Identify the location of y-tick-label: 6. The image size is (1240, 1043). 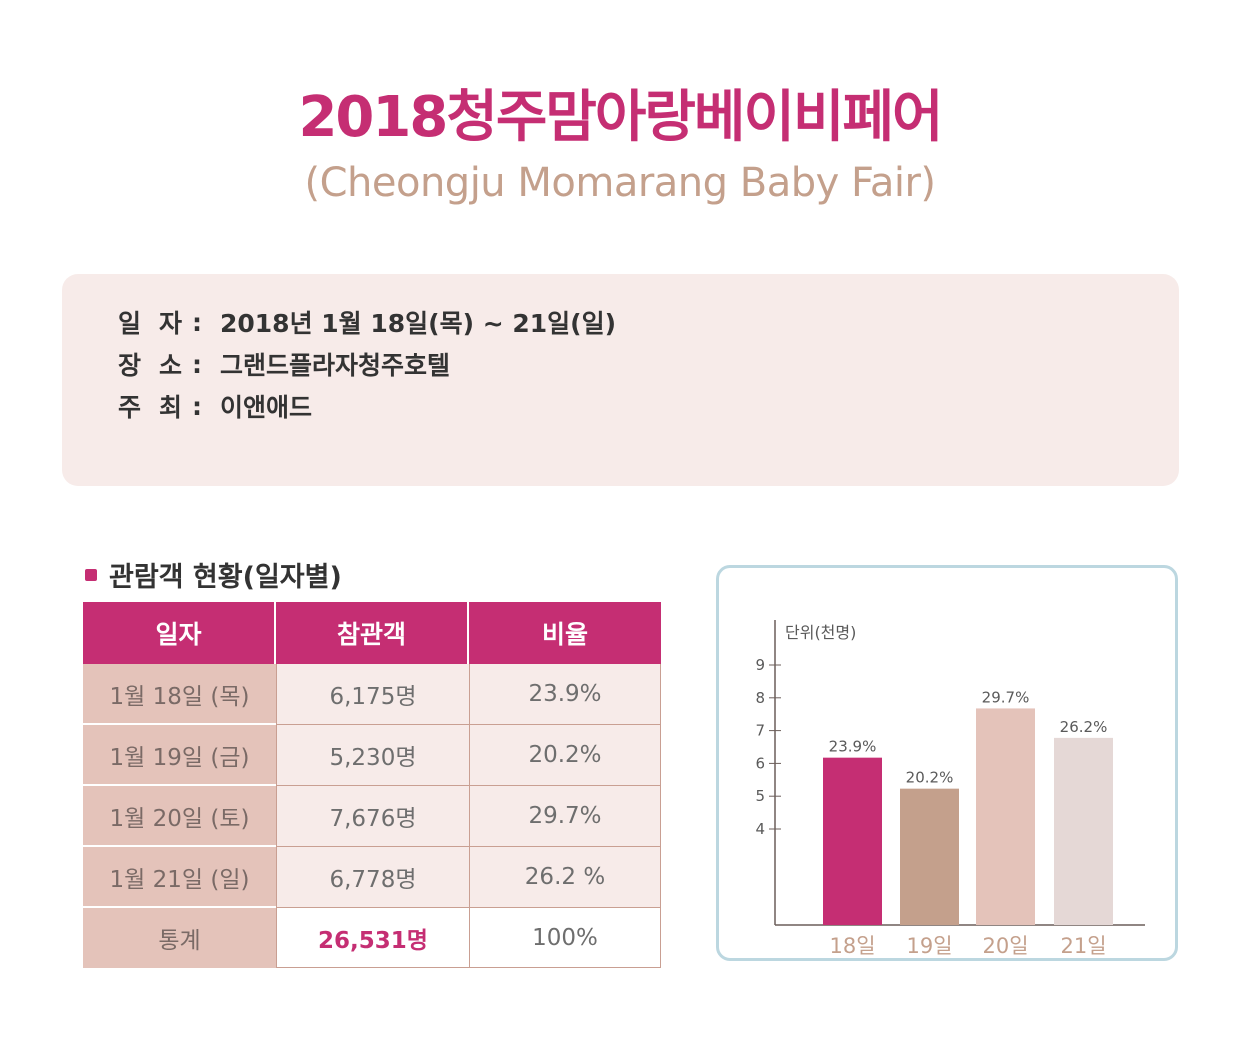
(760, 763).